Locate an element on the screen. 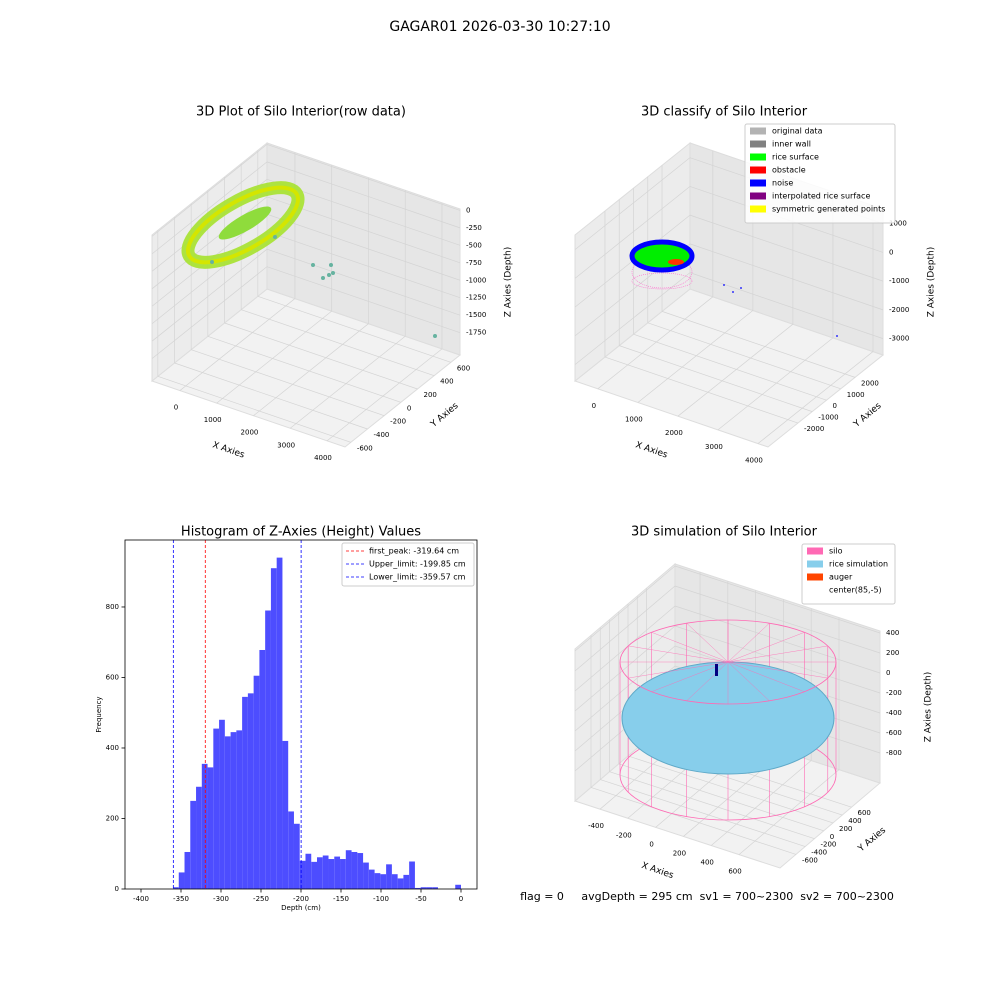 The height and width of the screenshot is (1000, 1000). legend-label: original data is located at coordinates (797, 131).